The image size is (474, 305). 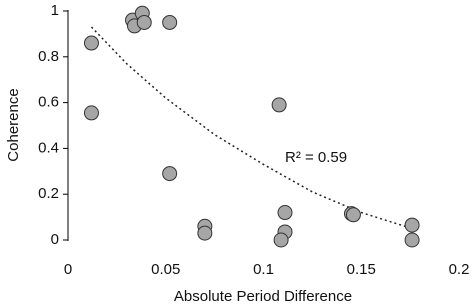 I want to click on x-tick-label: 0.1, so click(x=263, y=269).